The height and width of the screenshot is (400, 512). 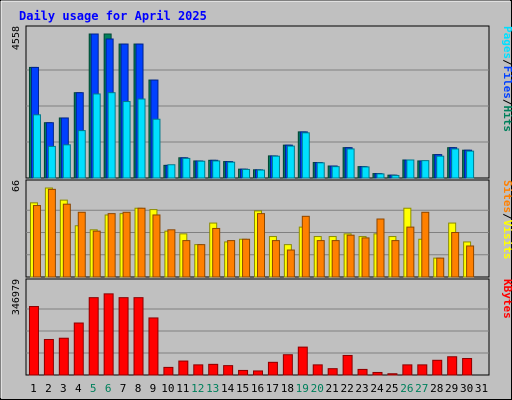 What do you see at coordinates (242, 388) in the screenshot?
I see `day-label-15: 15` at bounding box center [242, 388].